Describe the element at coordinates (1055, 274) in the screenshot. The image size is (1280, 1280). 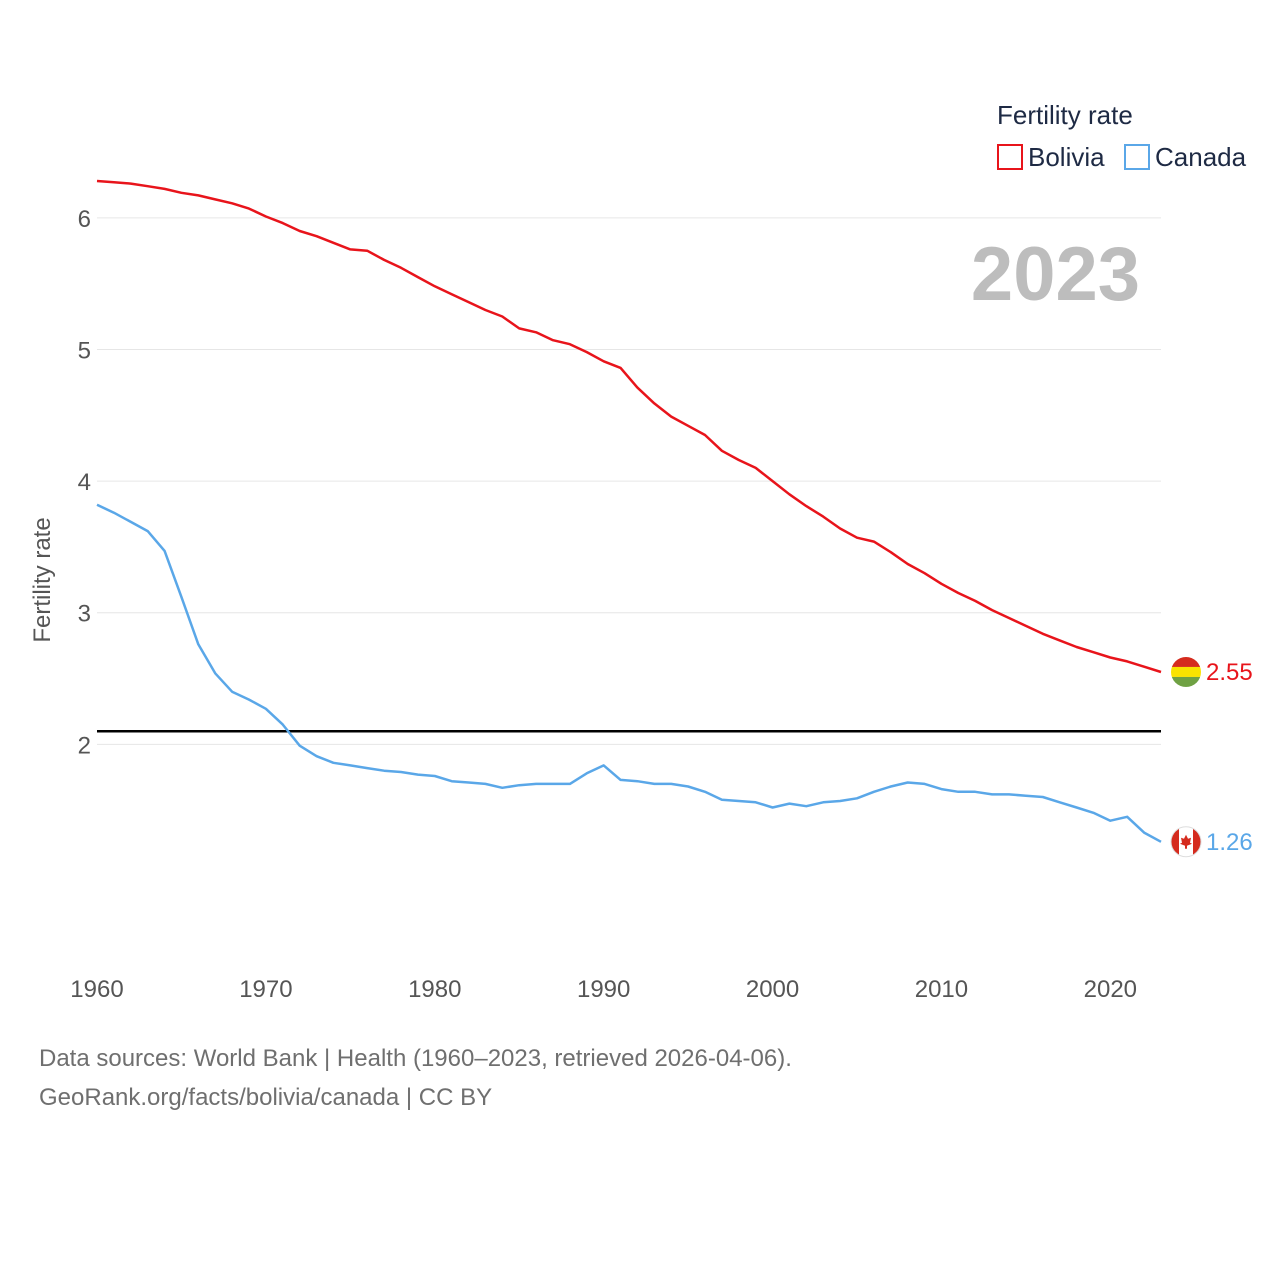
I see `current-year-label: 2023` at that location.